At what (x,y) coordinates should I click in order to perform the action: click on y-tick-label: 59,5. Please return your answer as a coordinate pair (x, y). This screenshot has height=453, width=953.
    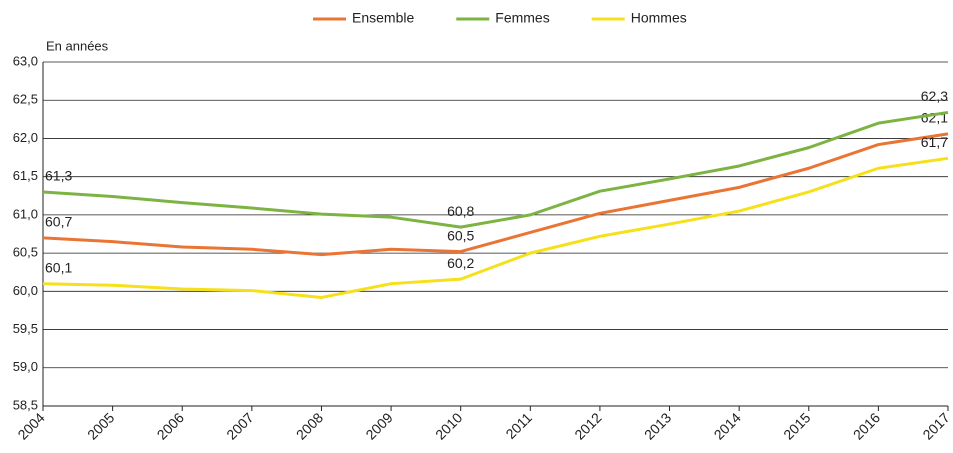
    Looking at the image, I should click on (25, 328).